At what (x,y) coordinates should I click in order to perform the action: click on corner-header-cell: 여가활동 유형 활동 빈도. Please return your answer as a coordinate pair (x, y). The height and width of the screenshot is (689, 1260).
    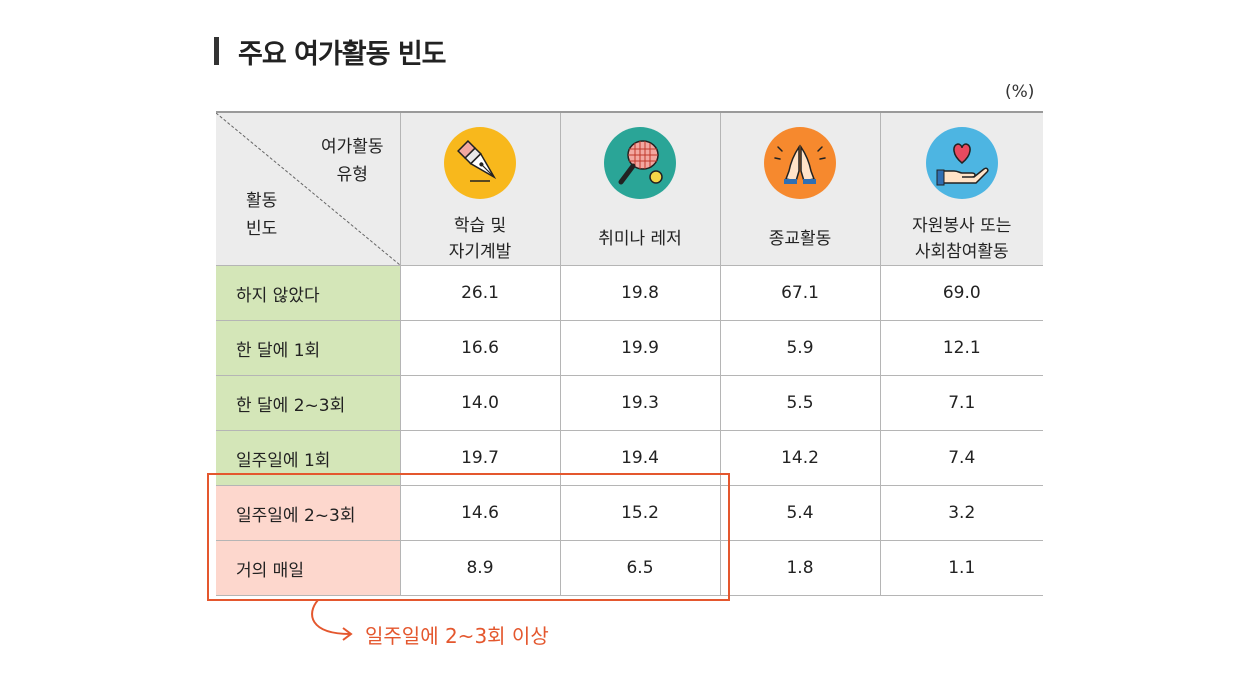
    Looking at the image, I should click on (308, 188).